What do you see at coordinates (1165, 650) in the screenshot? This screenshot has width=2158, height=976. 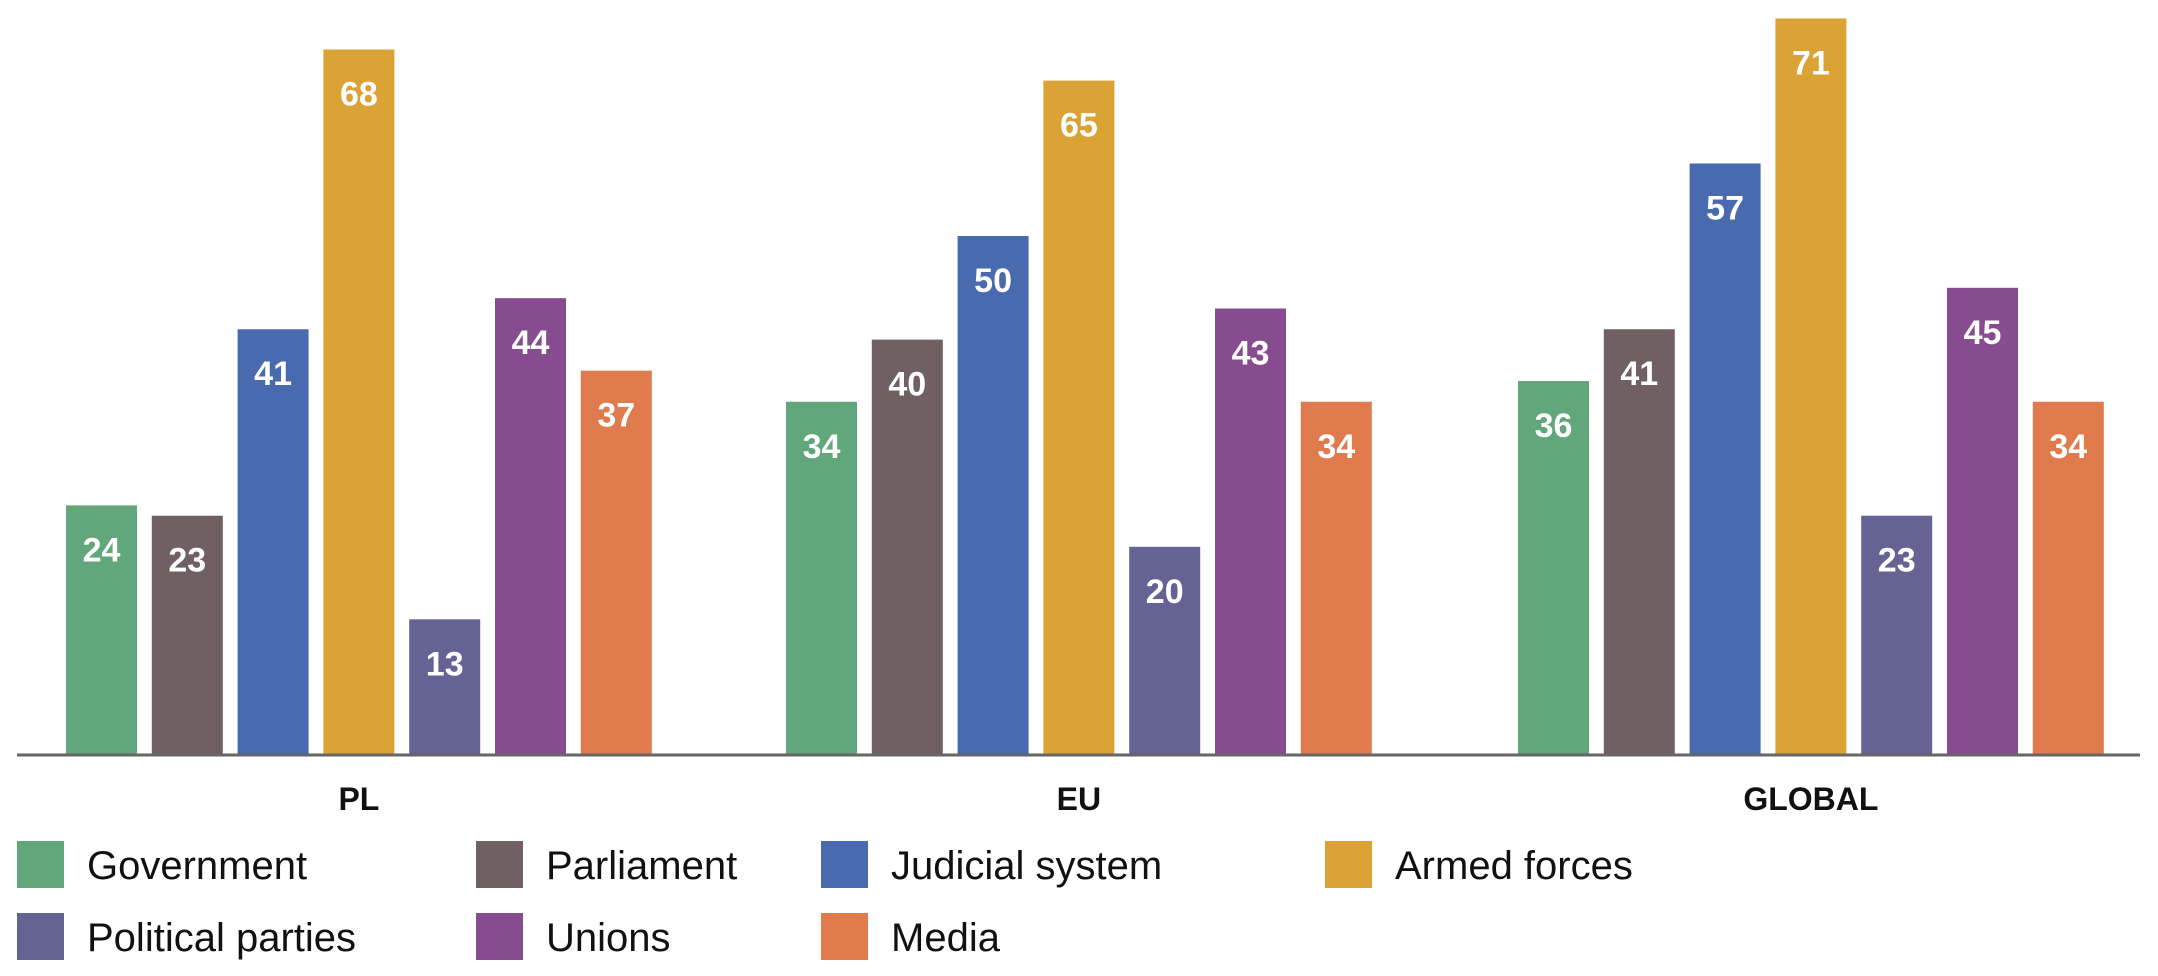 I see `bar-eu-political-parties` at bounding box center [1165, 650].